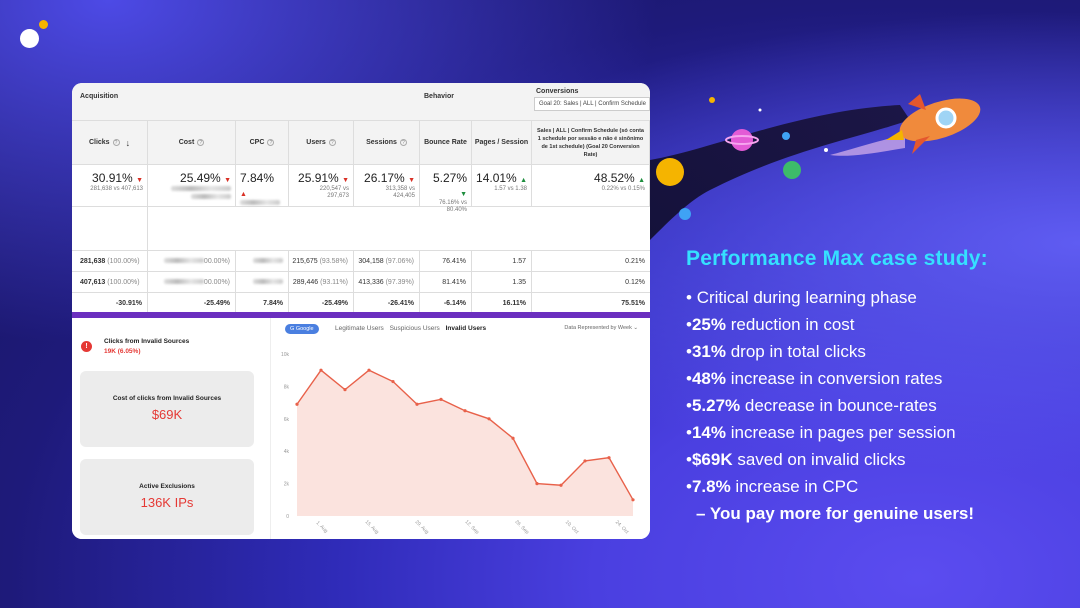 The image size is (1080, 608). Describe the element at coordinates (322, 527) in the screenshot. I see `x-tick-label: 1. Aug` at that location.